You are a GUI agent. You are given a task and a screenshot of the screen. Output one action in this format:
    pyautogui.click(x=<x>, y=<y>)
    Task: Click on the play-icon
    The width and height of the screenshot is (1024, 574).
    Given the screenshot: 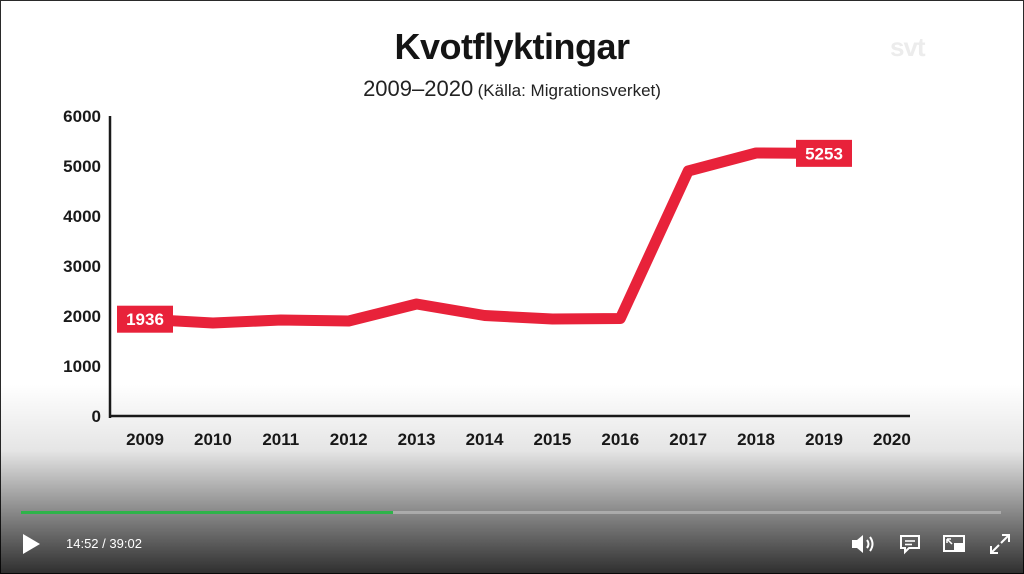 What is the action you would take?
    pyautogui.click(x=31, y=544)
    